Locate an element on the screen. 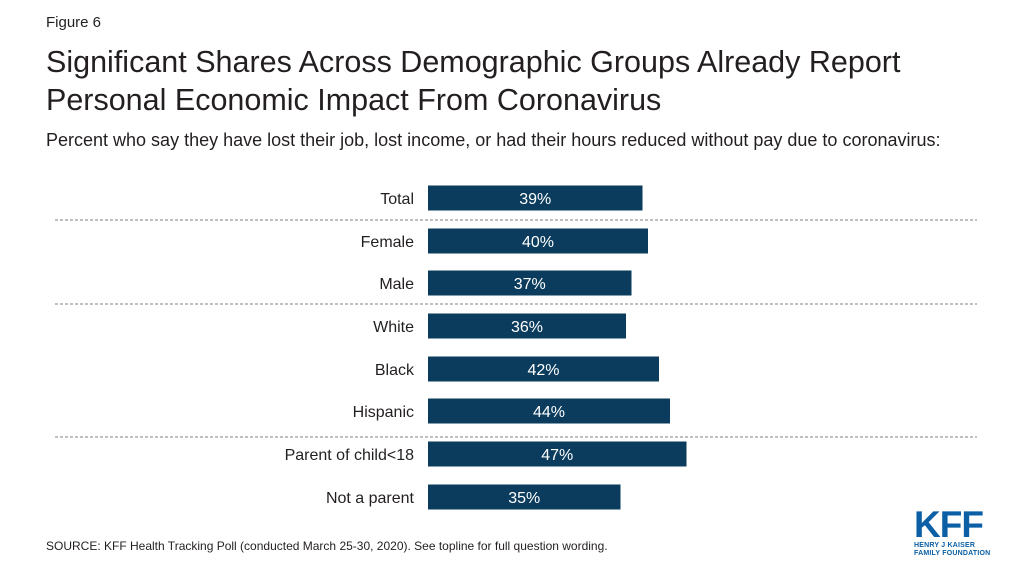 This screenshot has width=1024, height=576. value-label: 47% is located at coordinates (557, 455).